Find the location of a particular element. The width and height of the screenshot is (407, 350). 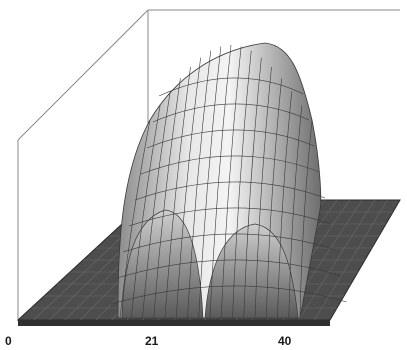

x-axis-ticks: 0 21 40 is located at coordinates (148, 341).